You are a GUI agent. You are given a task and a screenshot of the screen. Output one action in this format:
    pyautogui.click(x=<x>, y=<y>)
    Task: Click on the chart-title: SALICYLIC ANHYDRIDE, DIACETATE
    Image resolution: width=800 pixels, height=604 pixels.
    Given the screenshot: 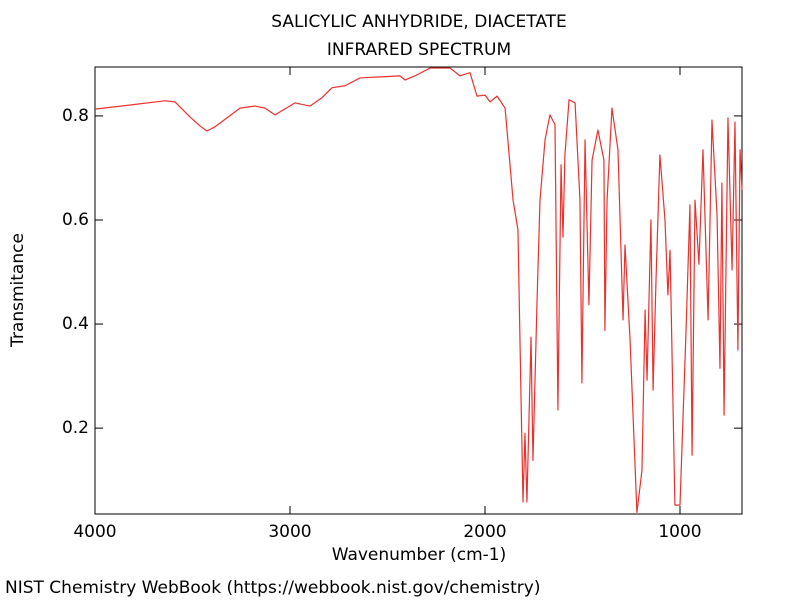 What is the action you would take?
    pyautogui.click(x=419, y=22)
    